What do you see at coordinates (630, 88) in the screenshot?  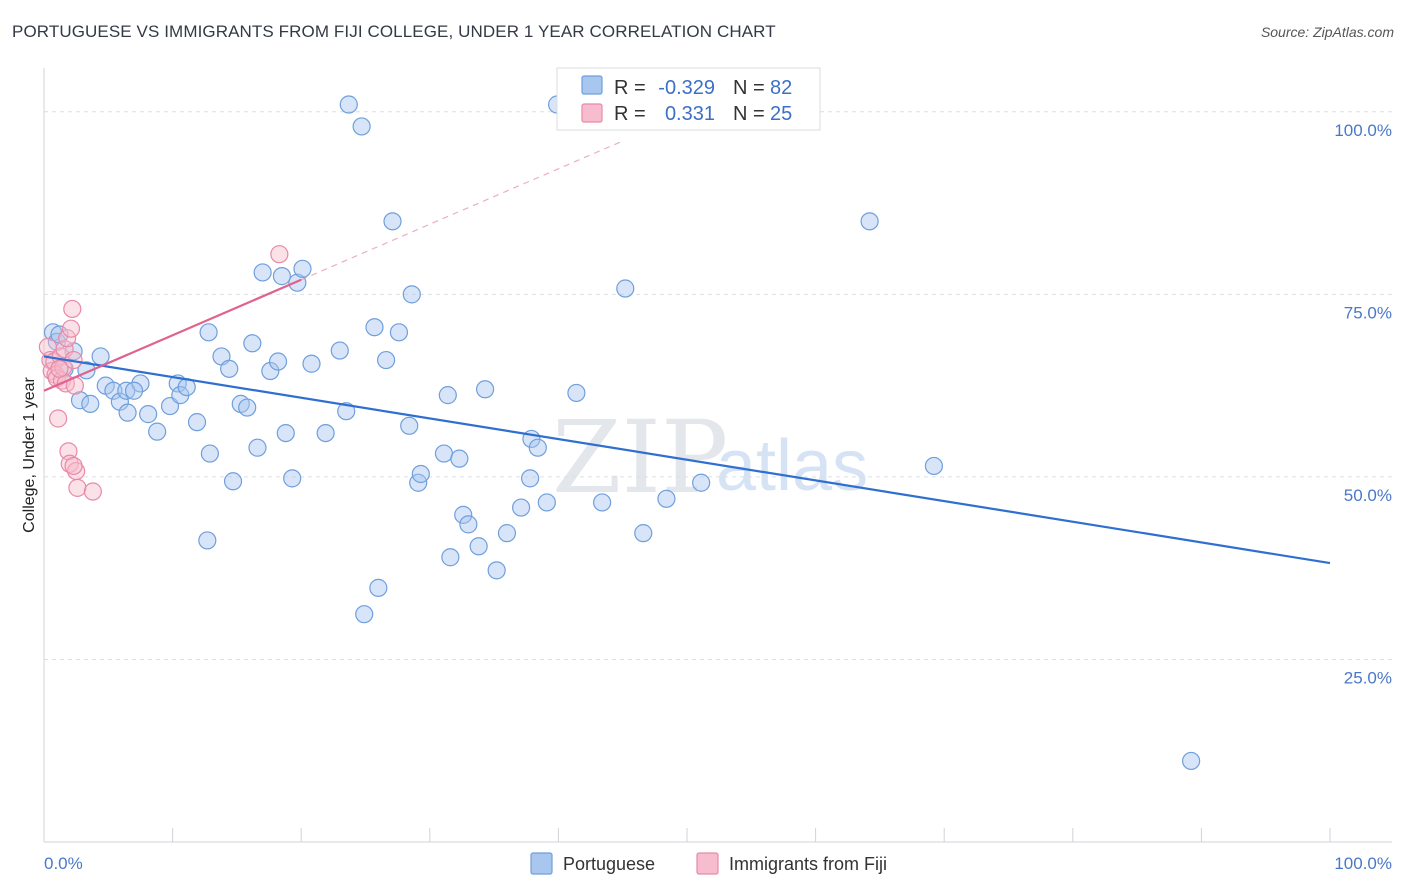 I see `stats-r-label-portuguese: R =` at bounding box center [630, 88].